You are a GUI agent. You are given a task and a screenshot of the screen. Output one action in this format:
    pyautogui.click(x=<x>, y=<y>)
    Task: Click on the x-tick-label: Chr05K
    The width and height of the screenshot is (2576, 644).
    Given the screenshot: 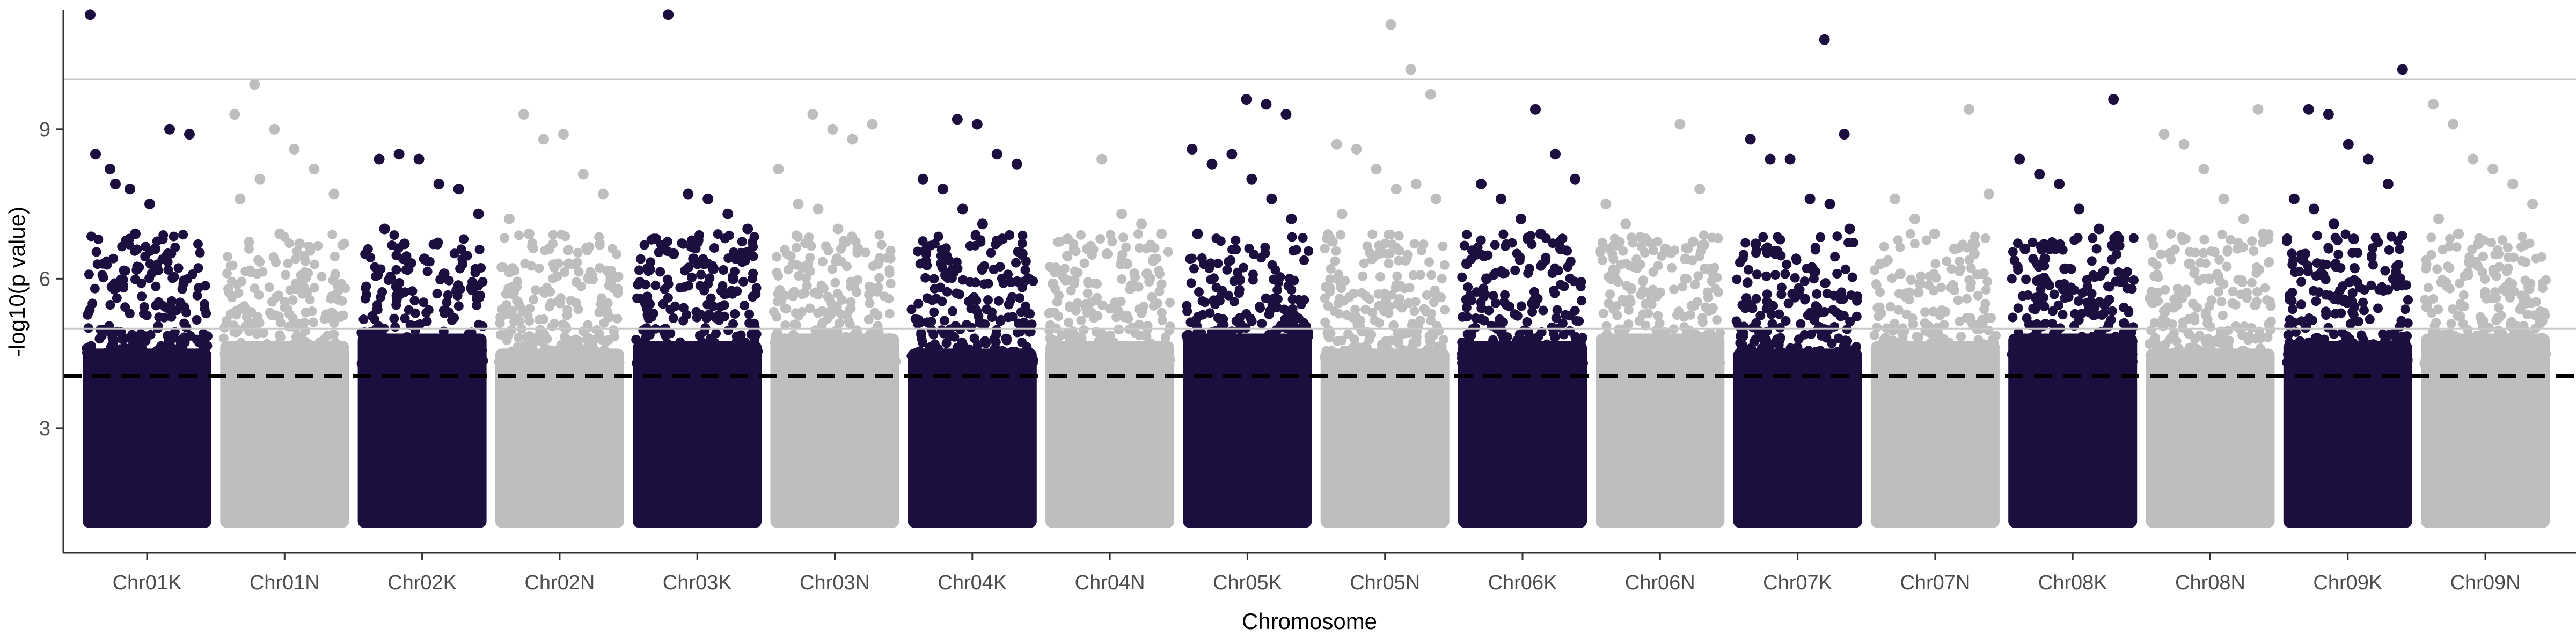 What is the action you would take?
    pyautogui.click(x=1247, y=583)
    